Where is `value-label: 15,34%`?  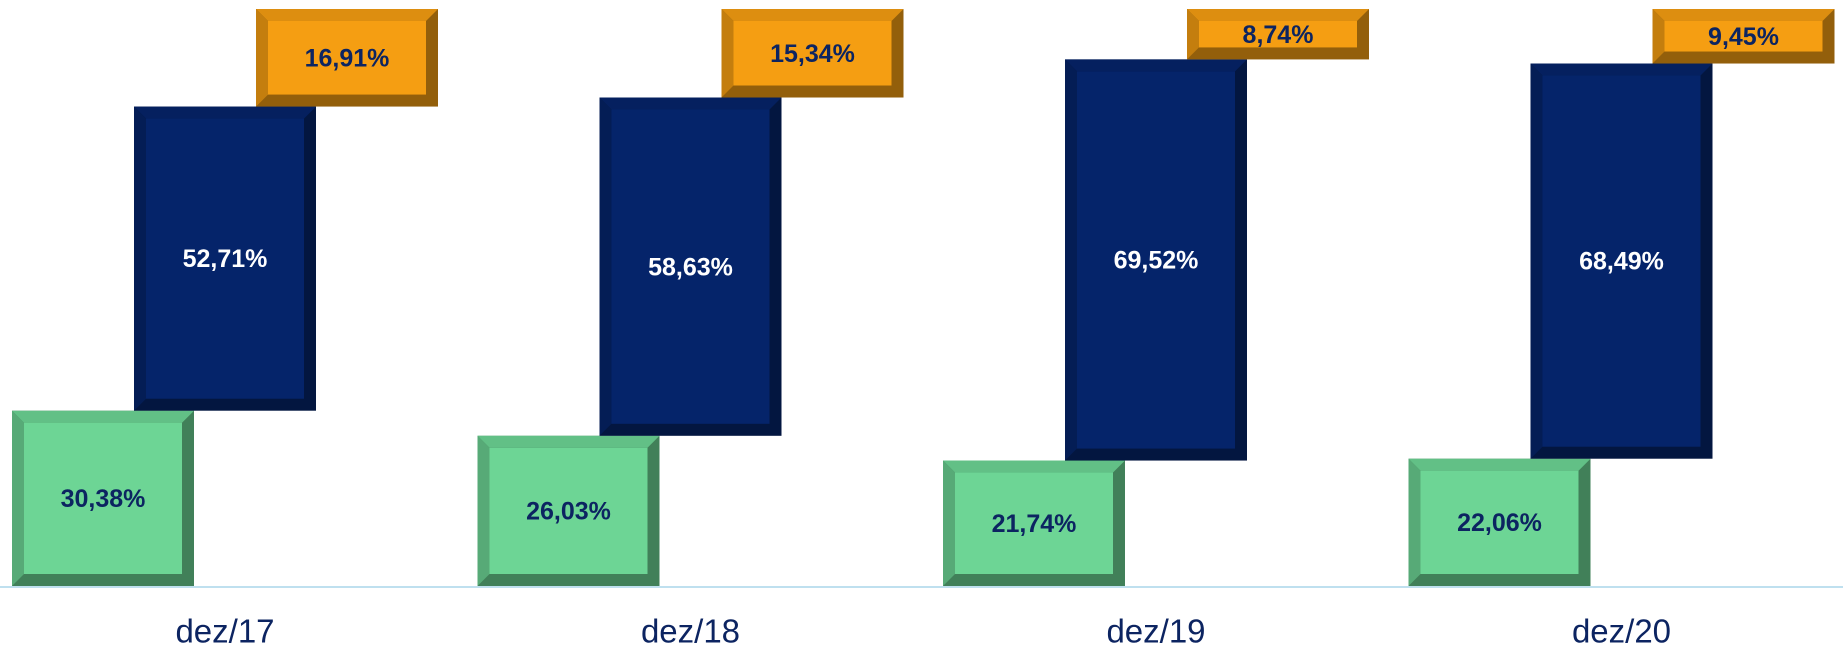
value-label: 15,34% is located at coordinates (812, 54).